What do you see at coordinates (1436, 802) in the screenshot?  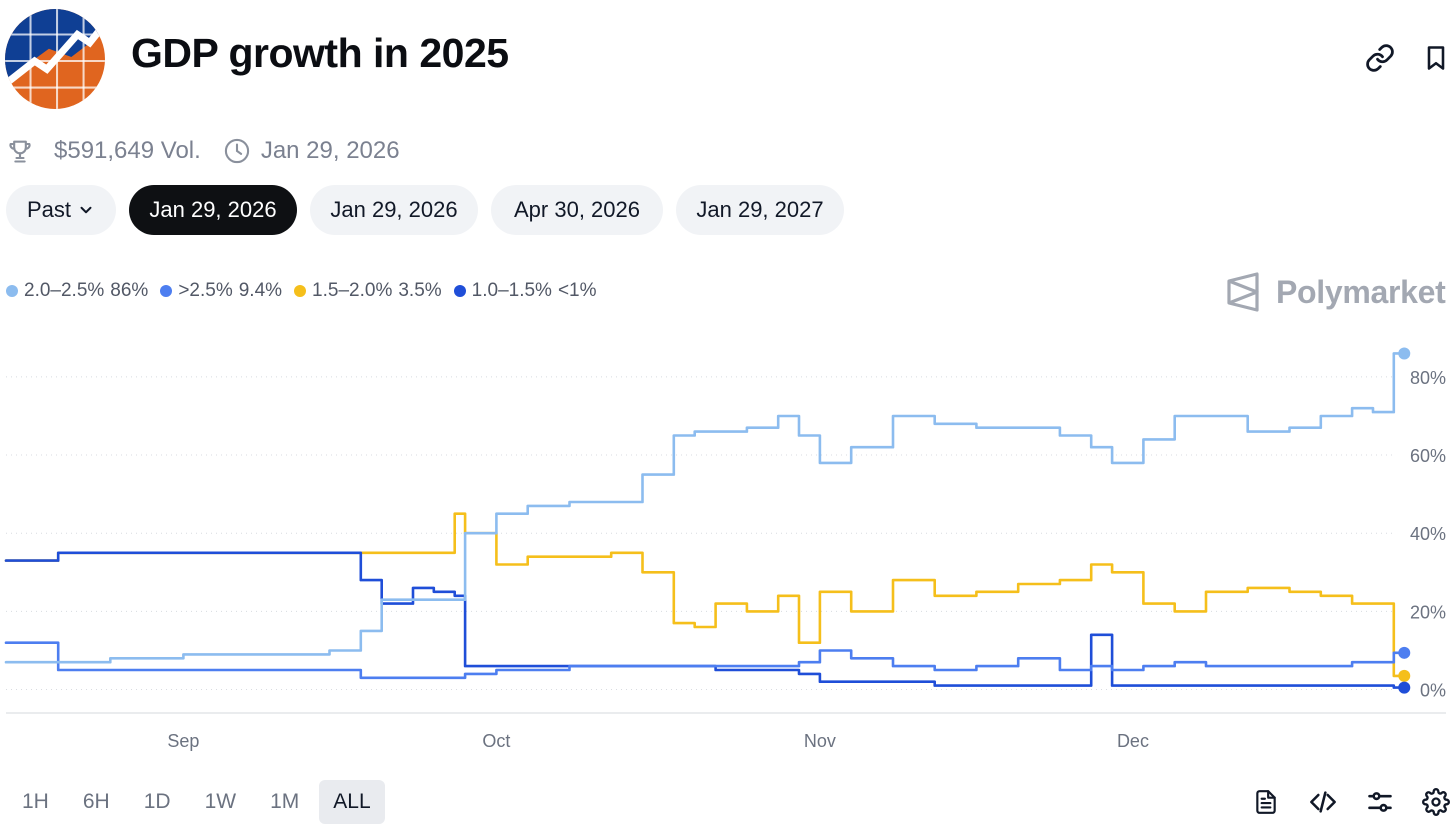 I see `gear-icon` at bounding box center [1436, 802].